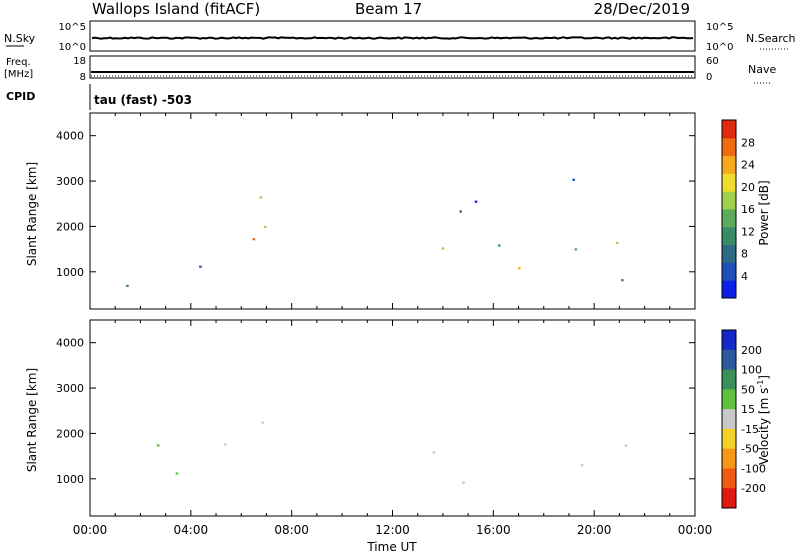 The width and height of the screenshot is (800, 554). Describe the element at coordinates (291, 530) in the screenshot. I see `x-tick-label: 08:00` at that location.